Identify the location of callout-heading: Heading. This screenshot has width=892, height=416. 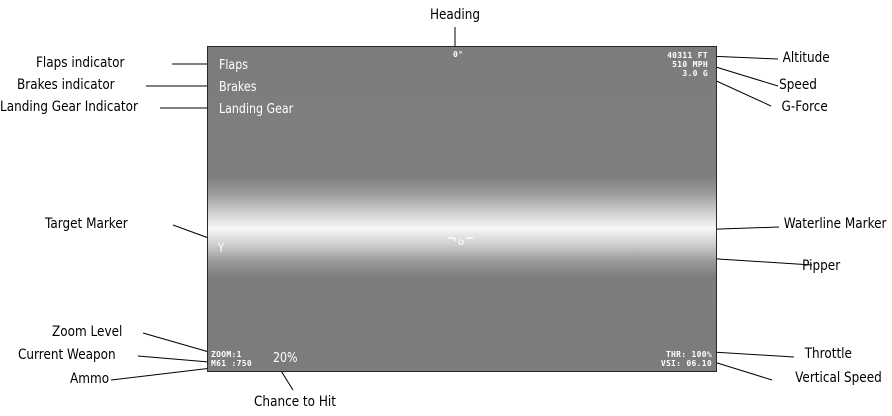
(455, 15).